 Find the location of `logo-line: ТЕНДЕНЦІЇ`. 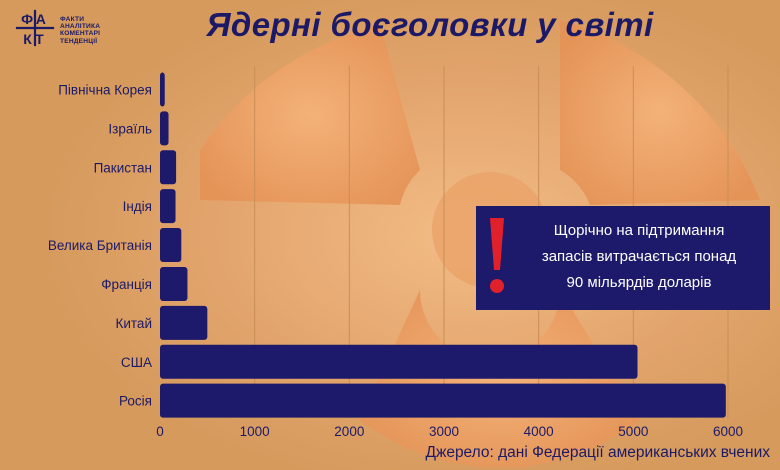

logo-line: ТЕНДЕНЦІЇ is located at coordinates (79, 41).